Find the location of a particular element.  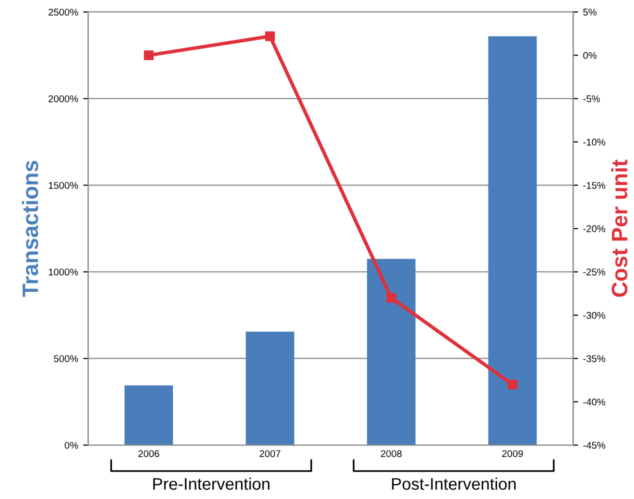

x-tick-label: 2009 is located at coordinates (512, 454).